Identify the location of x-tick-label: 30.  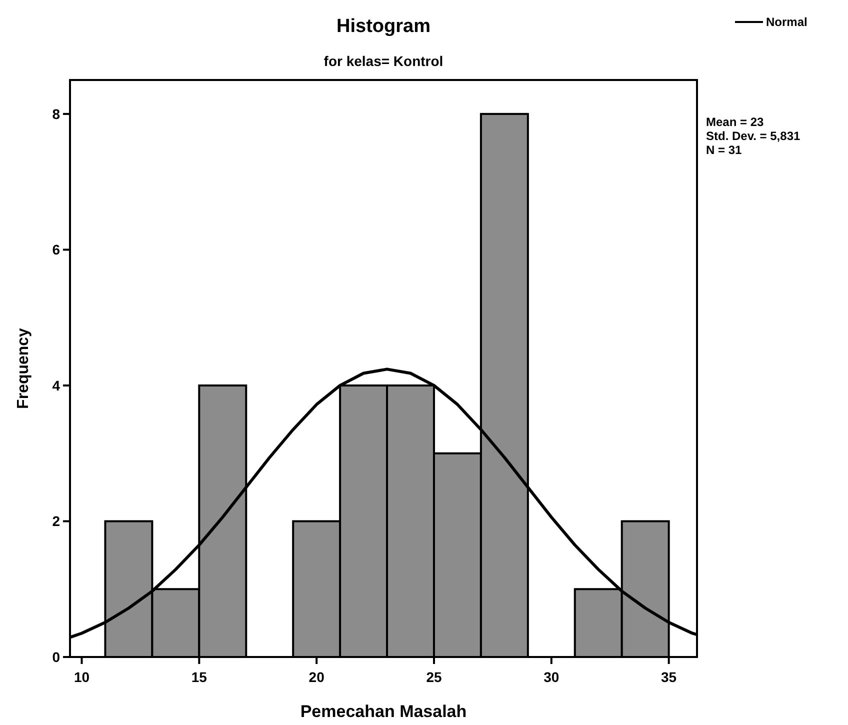
(552, 677).